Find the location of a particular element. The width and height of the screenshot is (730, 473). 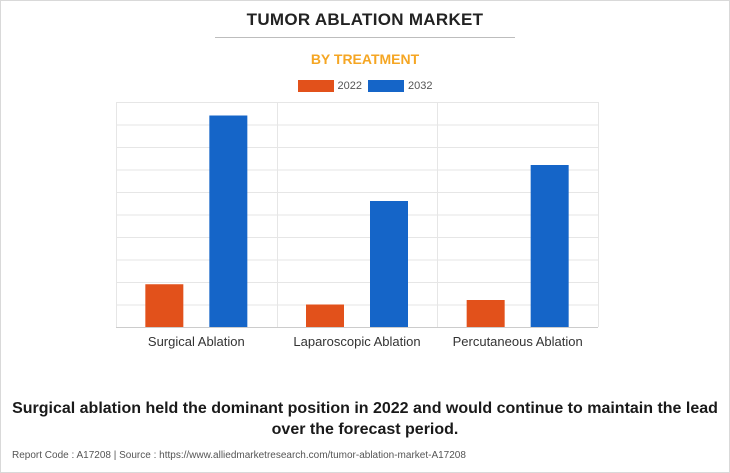

legend-label-2022: 2022 is located at coordinates (349, 86).